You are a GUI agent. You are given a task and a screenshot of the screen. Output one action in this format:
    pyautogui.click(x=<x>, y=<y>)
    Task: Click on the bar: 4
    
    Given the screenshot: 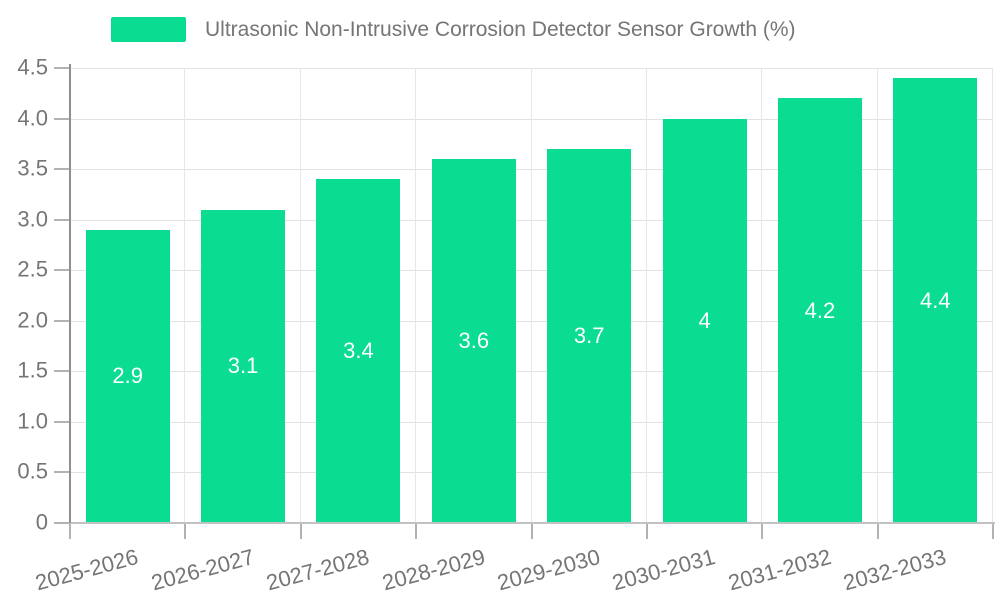 What is the action you would take?
    pyautogui.click(x=704, y=320)
    